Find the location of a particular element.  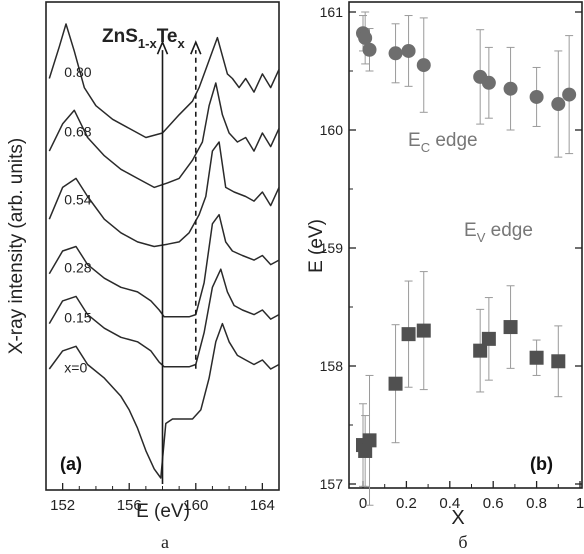

x-tick-label: 1 is located at coordinates (580, 503).